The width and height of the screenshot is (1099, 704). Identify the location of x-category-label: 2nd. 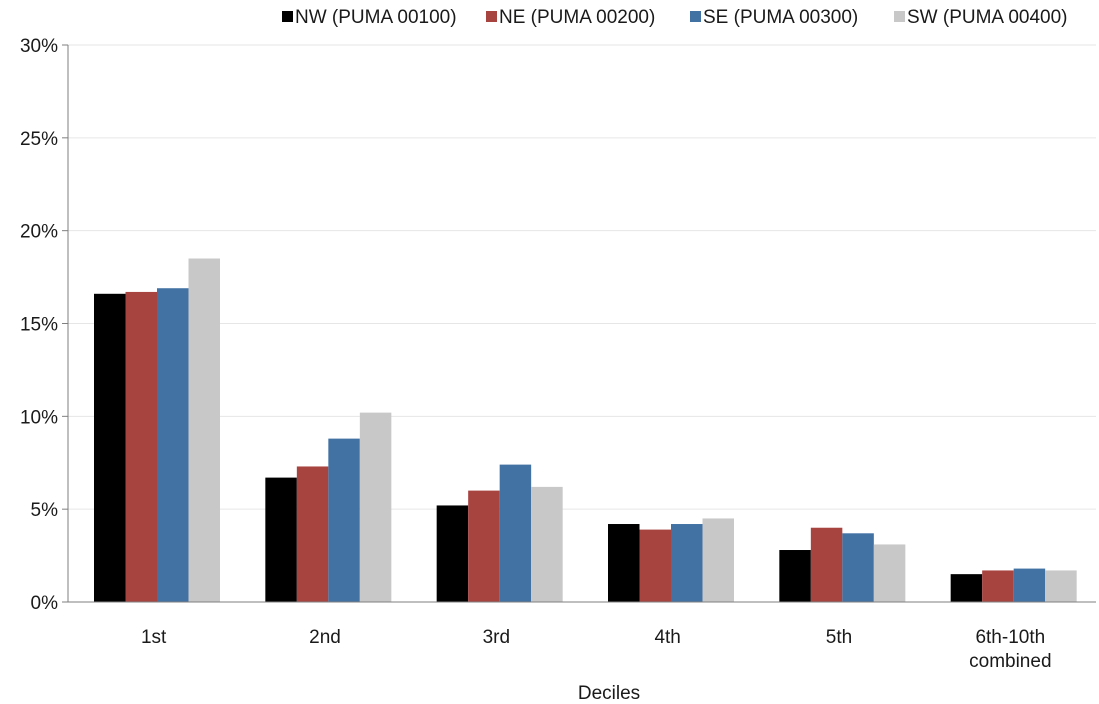
(325, 637).